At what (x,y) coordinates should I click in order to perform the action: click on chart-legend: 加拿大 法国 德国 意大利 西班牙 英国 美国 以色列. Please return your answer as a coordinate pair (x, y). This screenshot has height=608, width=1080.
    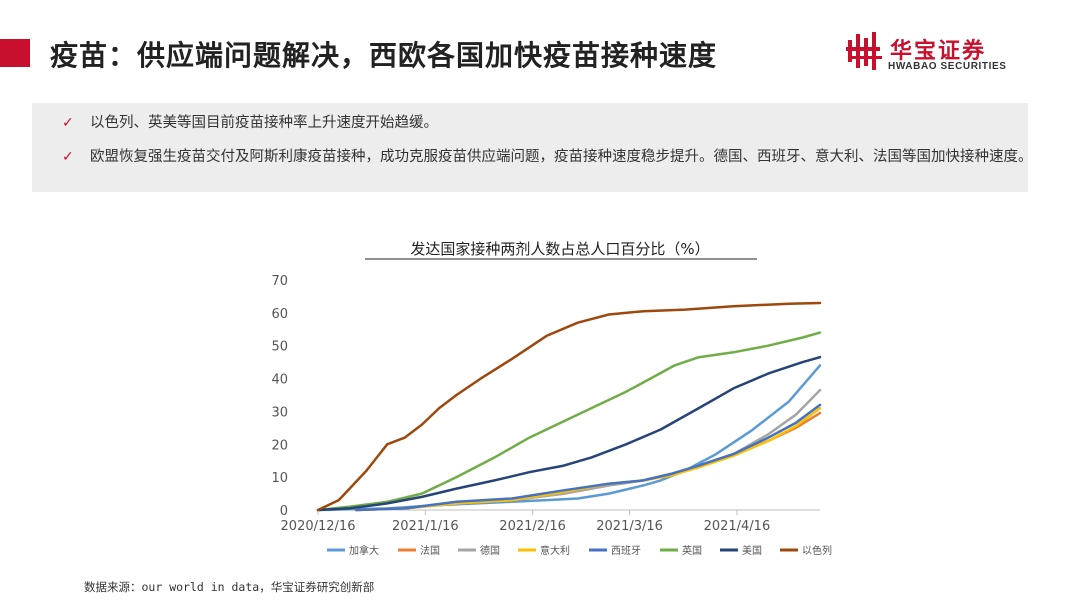
    Looking at the image, I should click on (579, 550).